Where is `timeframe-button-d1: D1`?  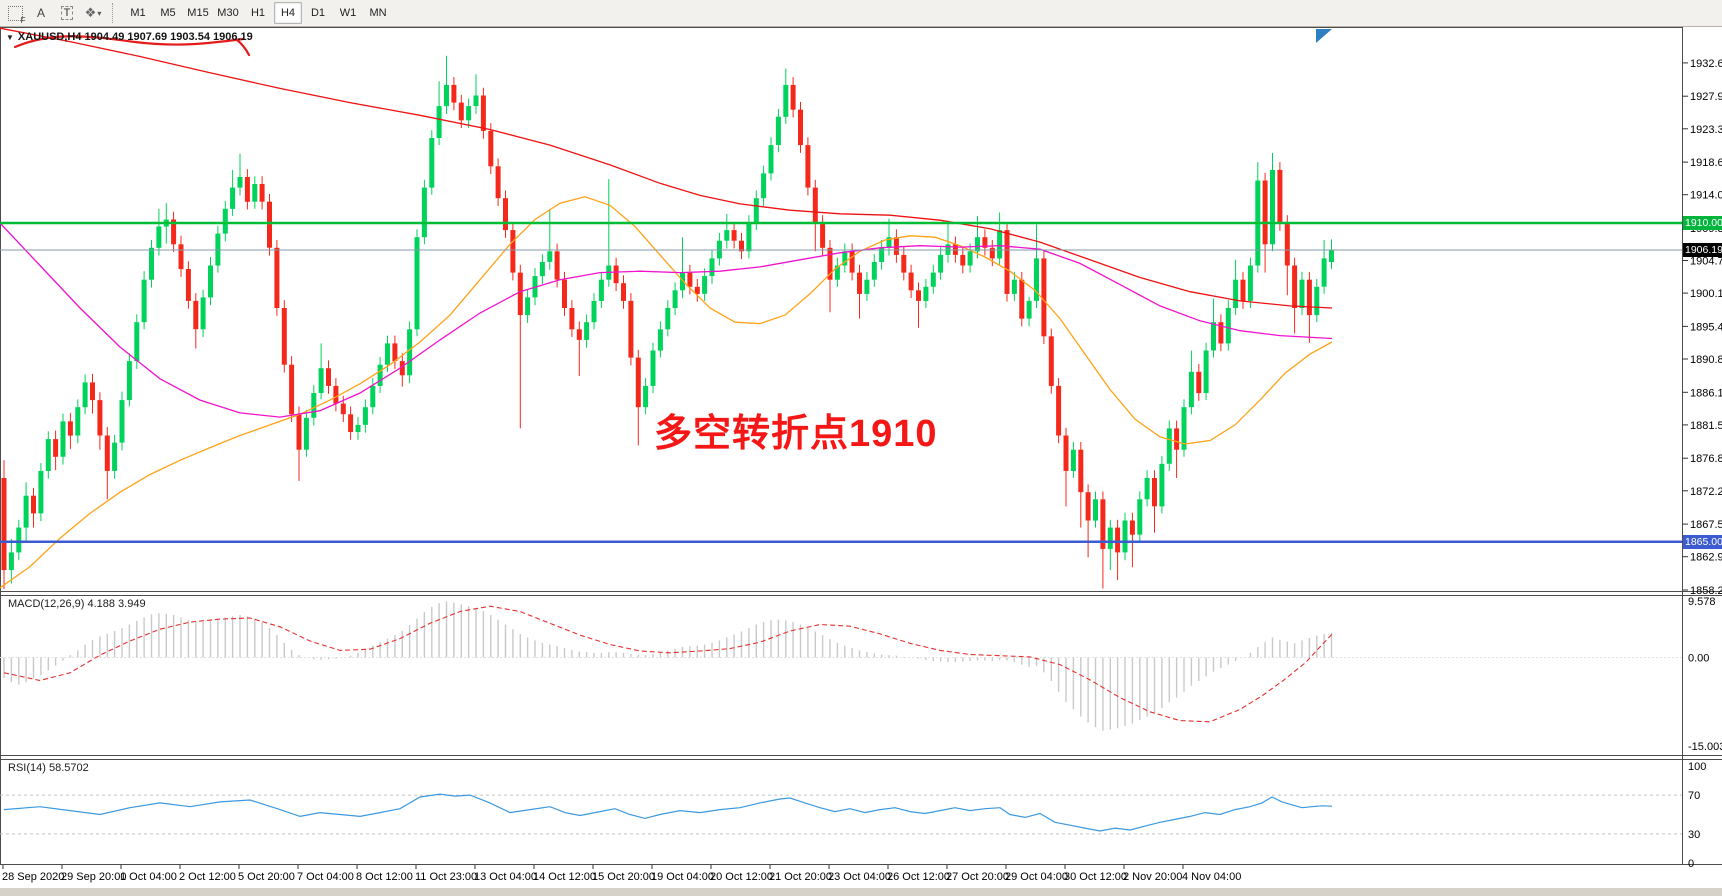 timeframe-button-d1: D1 is located at coordinates (318, 13).